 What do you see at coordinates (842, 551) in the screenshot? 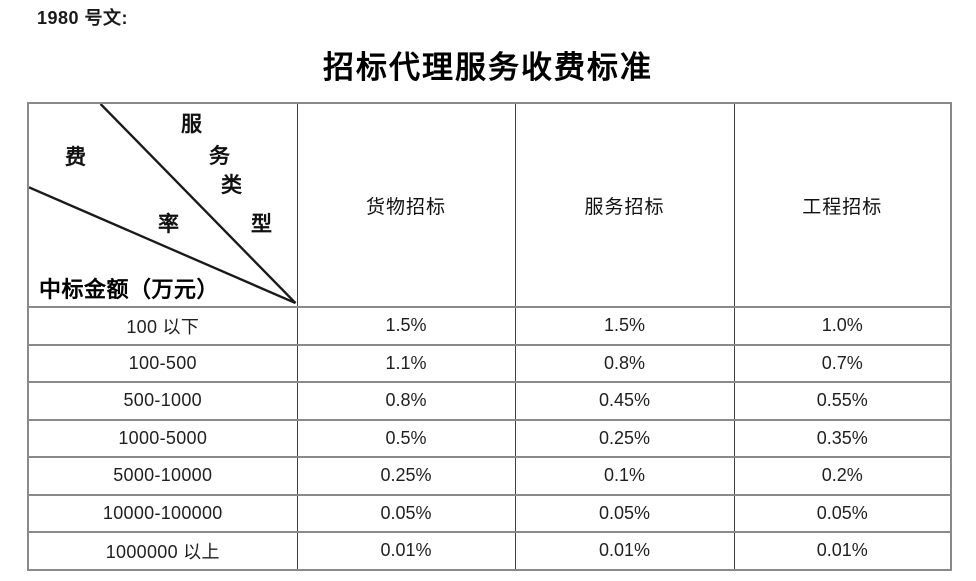
I see `rate-cell-engineering: 0.01%` at bounding box center [842, 551].